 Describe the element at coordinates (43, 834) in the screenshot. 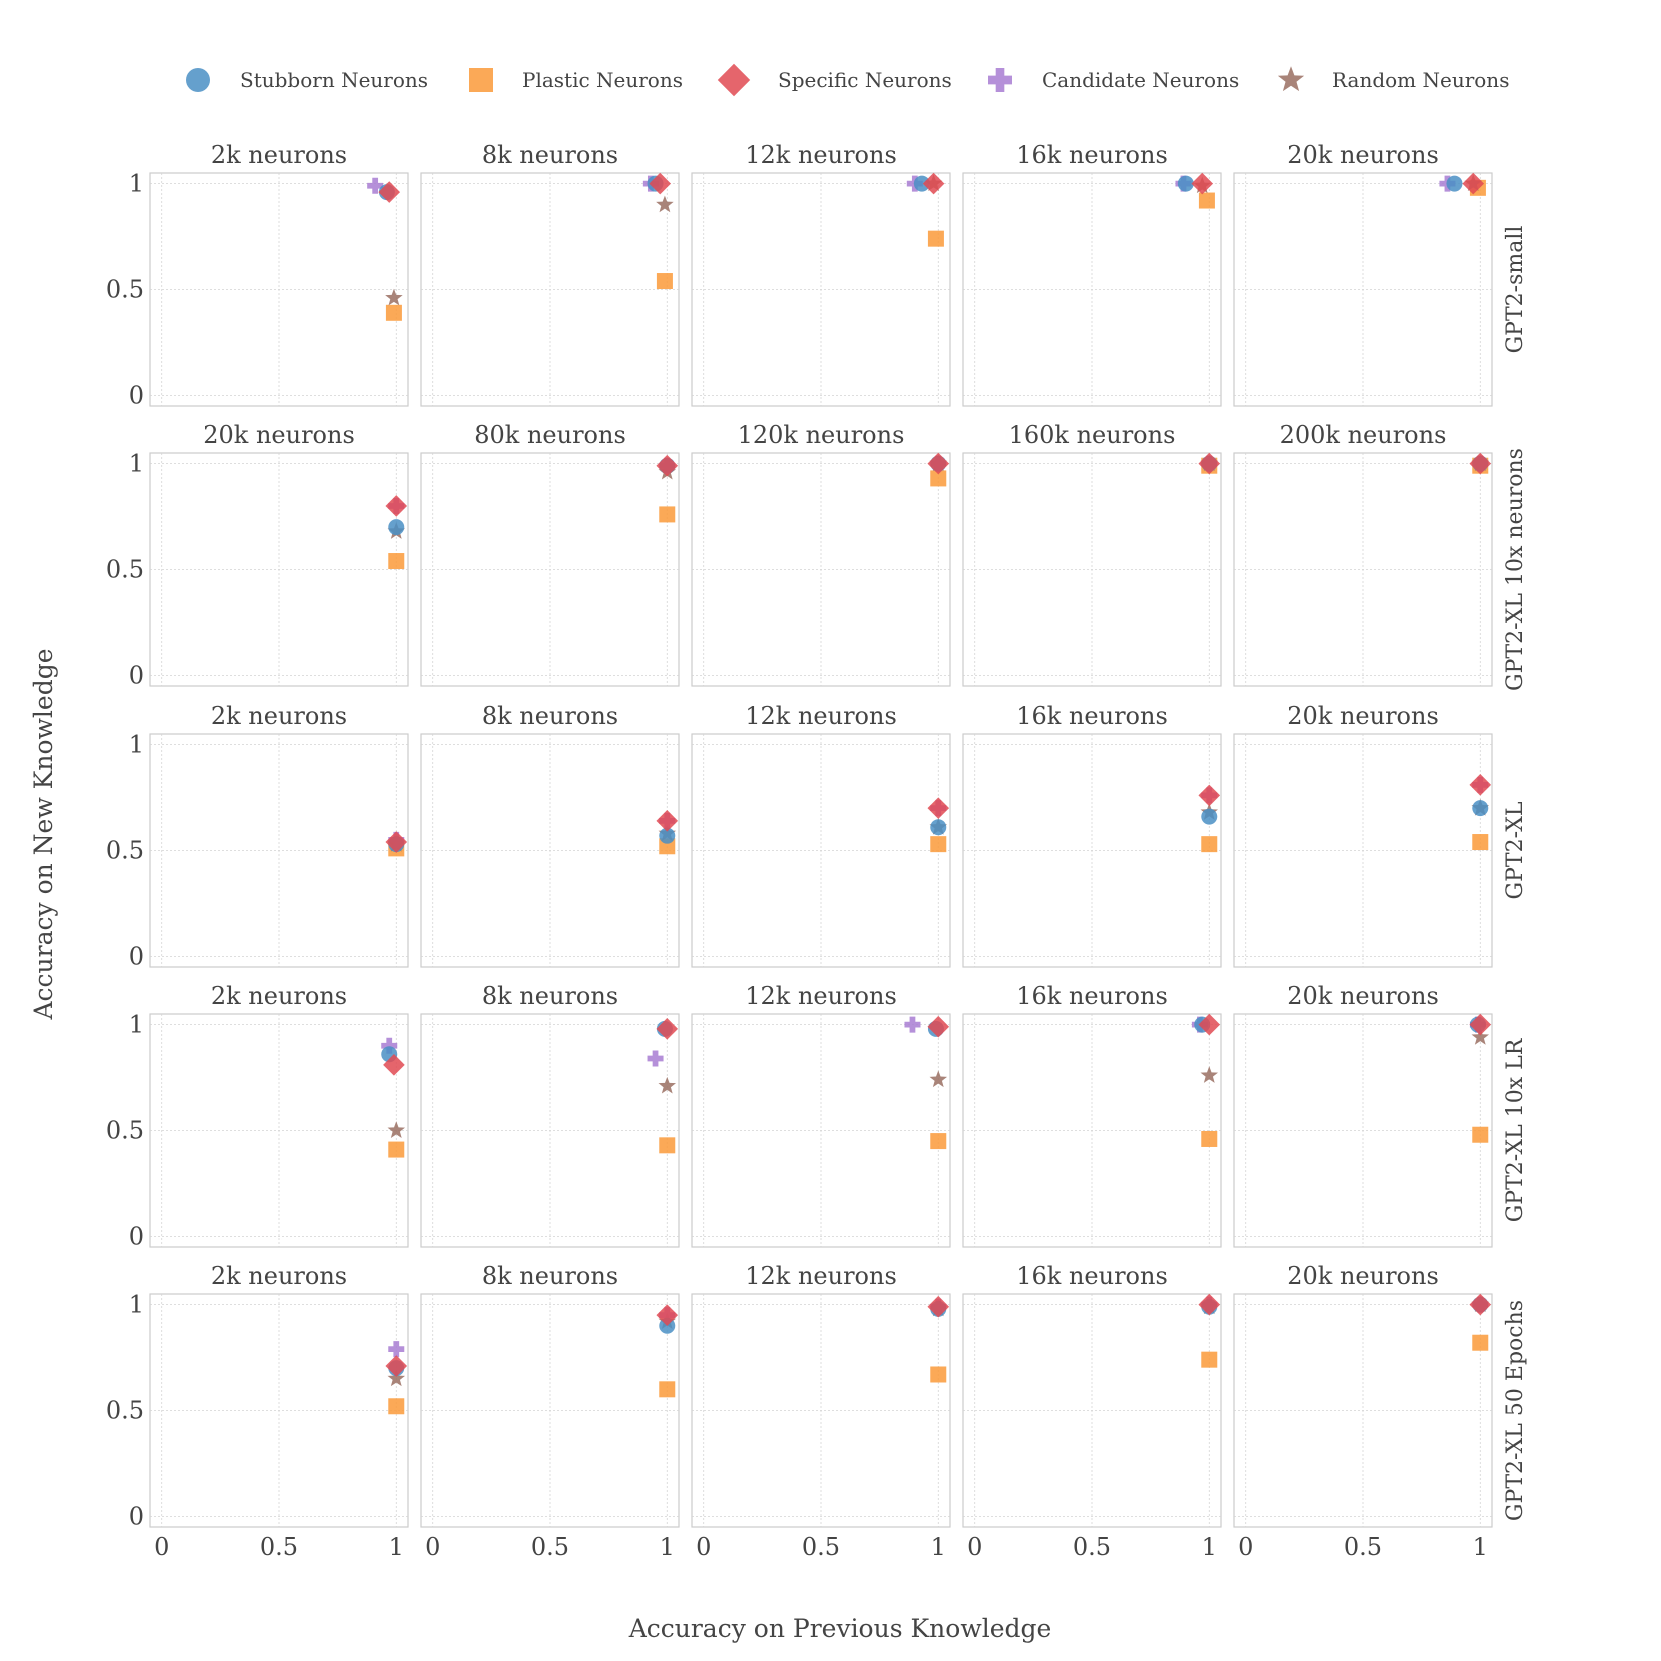

I see `y-axis-label: Accuracy on New Knowledge` at that location.